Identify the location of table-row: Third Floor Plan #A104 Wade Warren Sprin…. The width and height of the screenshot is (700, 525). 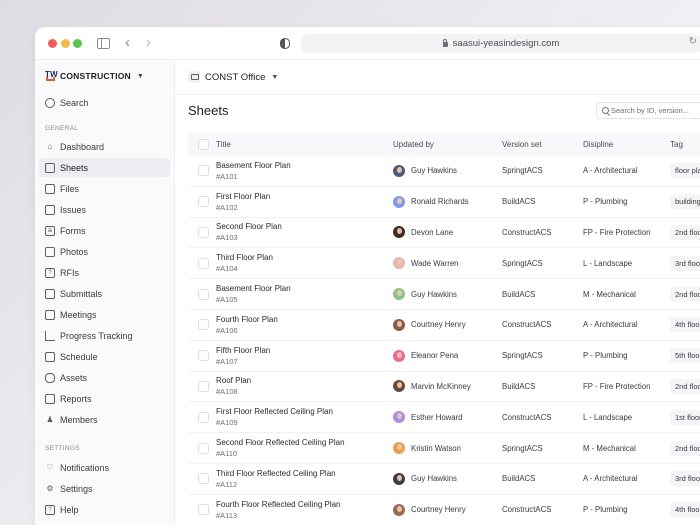
(444, 264).